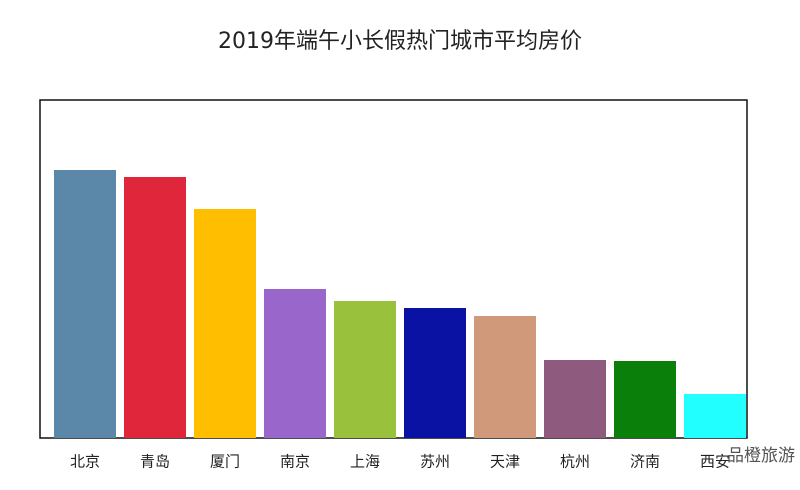 This screenshot has width=800, height=490. I want to click on x-tick-label: 苏州, so click(435, 462).